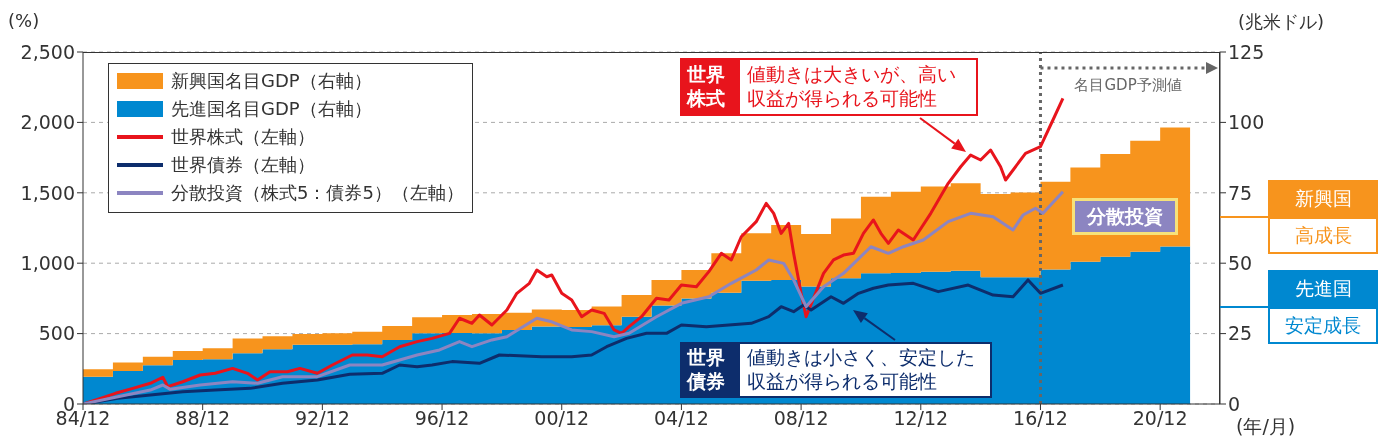 The height and width of the screenshot is (439, 1378). What do you see at coordinates (1160, 418) in the screenshot?
I see `x-tick-label: 20/12` at bounding box center [1160, 418].